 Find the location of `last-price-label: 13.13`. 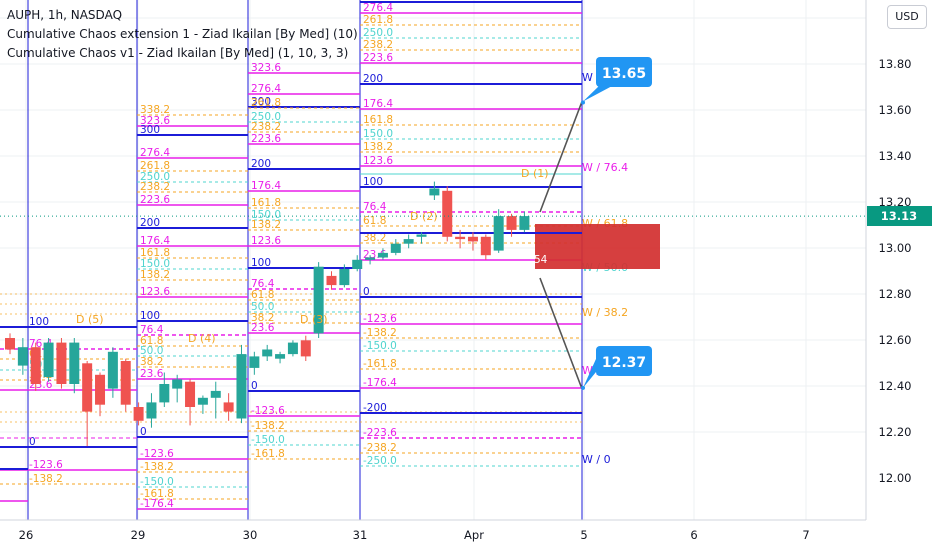

last-price-label: 13.13 is located at coordinates (899, 216).